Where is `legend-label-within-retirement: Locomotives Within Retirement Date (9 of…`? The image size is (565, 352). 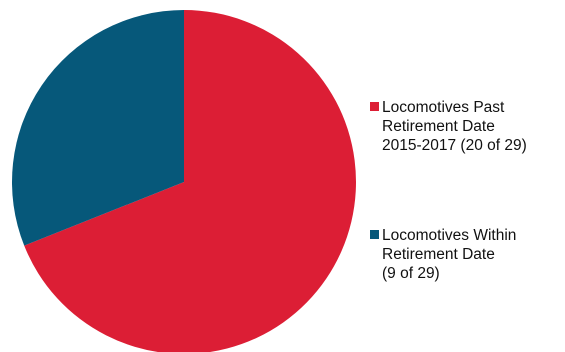 legend-label-within-retirement: Locomotives Within Retirement Date (9 of… is located at coordinates (449, 254).